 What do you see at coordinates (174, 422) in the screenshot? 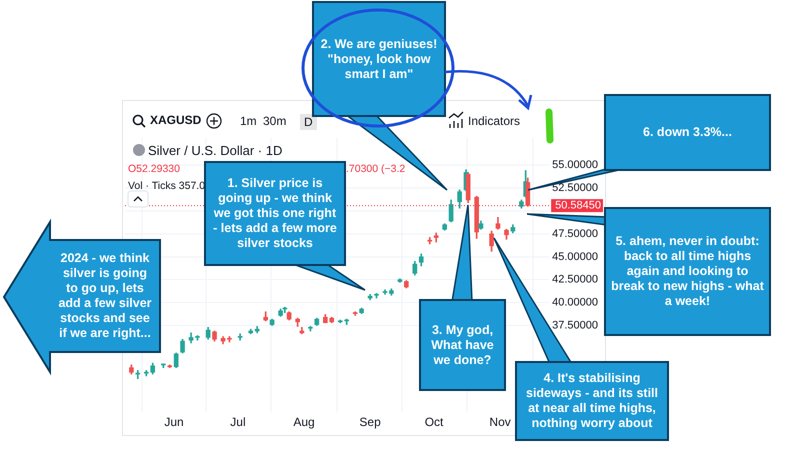
I see `x-tick-label: Jun` at bounding box center [174, 422].